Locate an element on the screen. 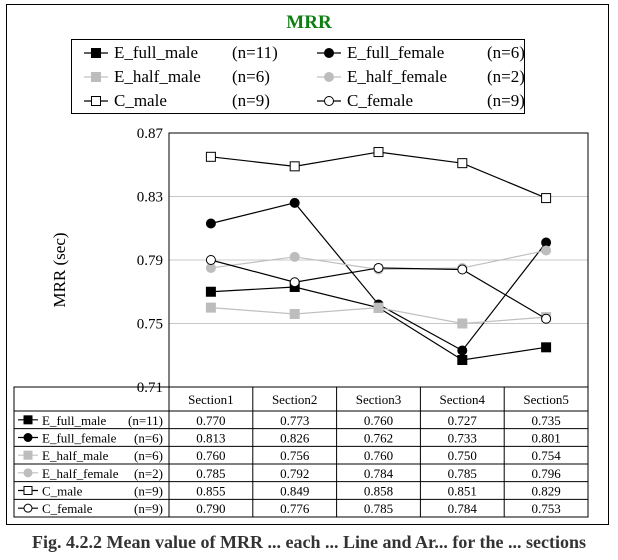  data-value-label: 0.754 is located at coordinates (546, 455).